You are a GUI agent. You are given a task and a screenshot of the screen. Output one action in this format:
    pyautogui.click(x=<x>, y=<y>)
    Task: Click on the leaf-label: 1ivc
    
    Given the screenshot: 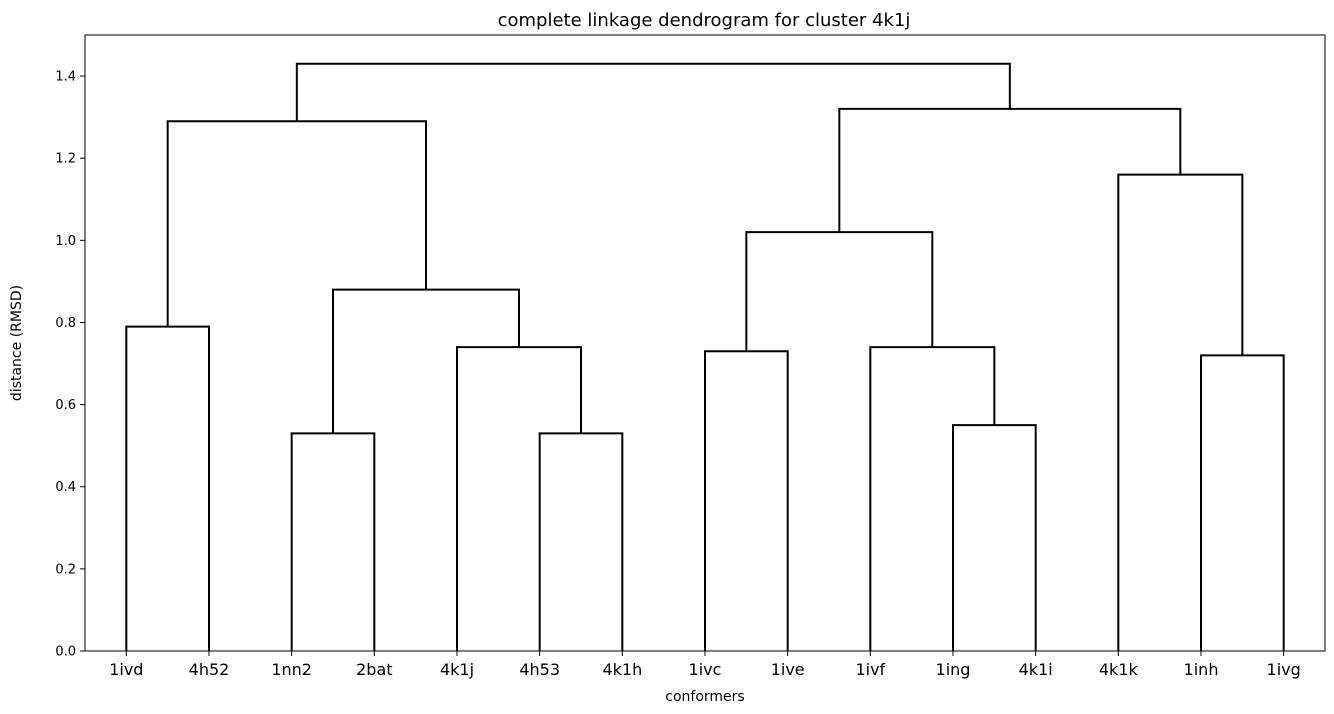 What is the action you would take?
    pyautogui.click(x=705, y=669)
    